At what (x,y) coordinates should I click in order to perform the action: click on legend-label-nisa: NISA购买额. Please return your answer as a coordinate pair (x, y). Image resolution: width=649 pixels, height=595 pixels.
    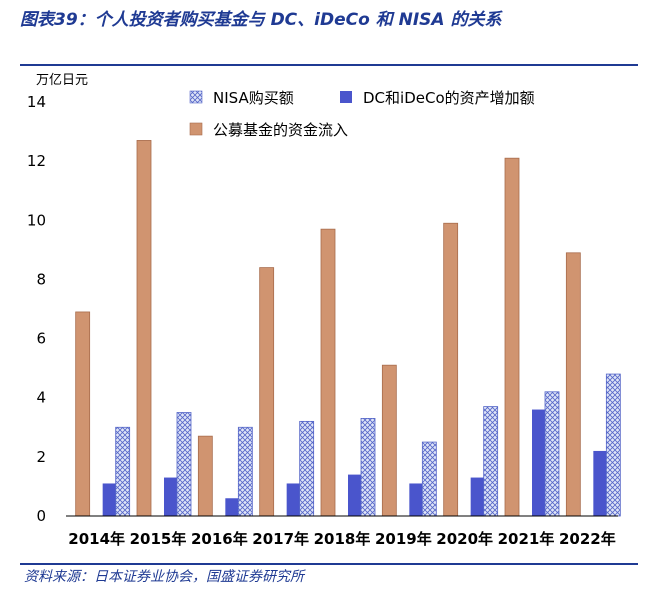
    Looking at the image, I should click on (253, 98).